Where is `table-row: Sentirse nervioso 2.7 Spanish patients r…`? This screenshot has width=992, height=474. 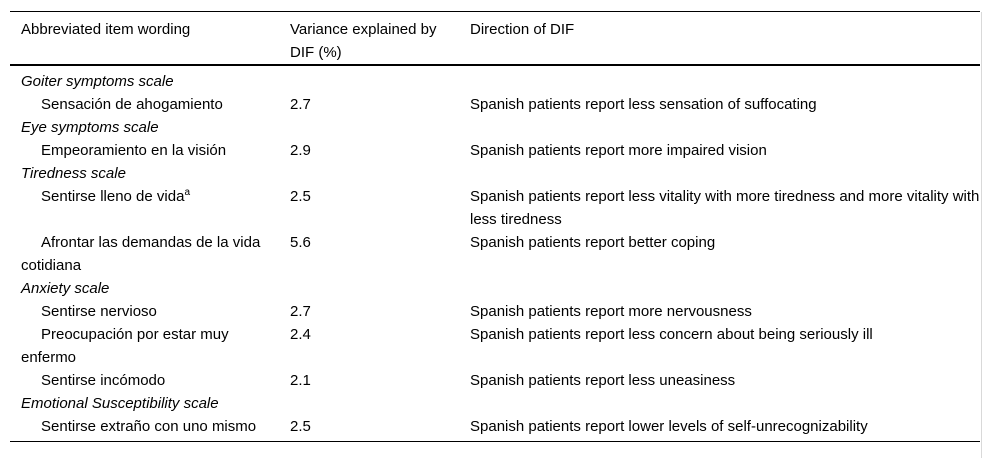
table-row: Sentirse nervioso 2.7 Spanish patients r… is located at coordinates (495, 311).